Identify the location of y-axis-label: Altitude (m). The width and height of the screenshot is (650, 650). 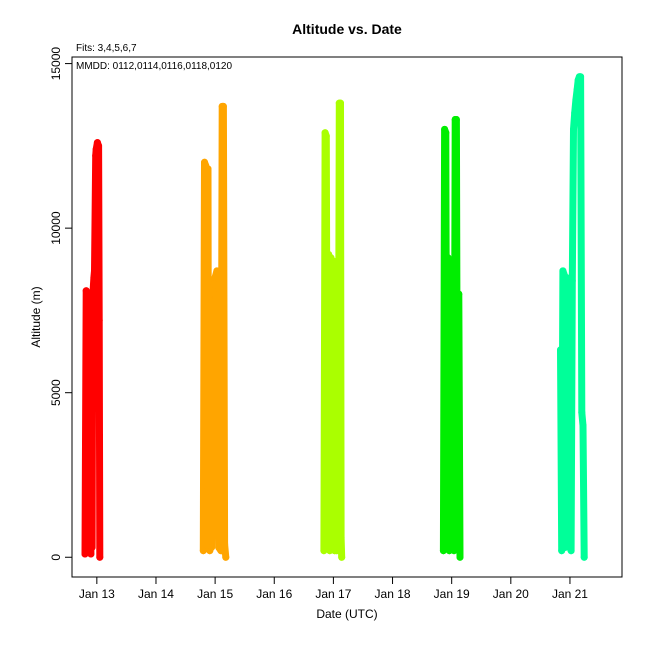
(36, 316).